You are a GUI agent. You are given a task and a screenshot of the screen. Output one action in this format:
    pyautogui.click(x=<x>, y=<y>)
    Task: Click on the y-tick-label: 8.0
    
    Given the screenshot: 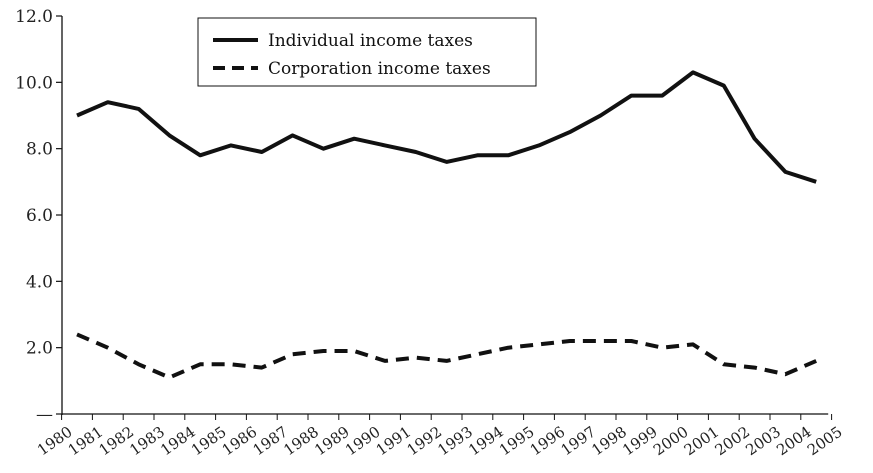 What is the action you would take?
    pyautogui.click(x=39, y=150)
    